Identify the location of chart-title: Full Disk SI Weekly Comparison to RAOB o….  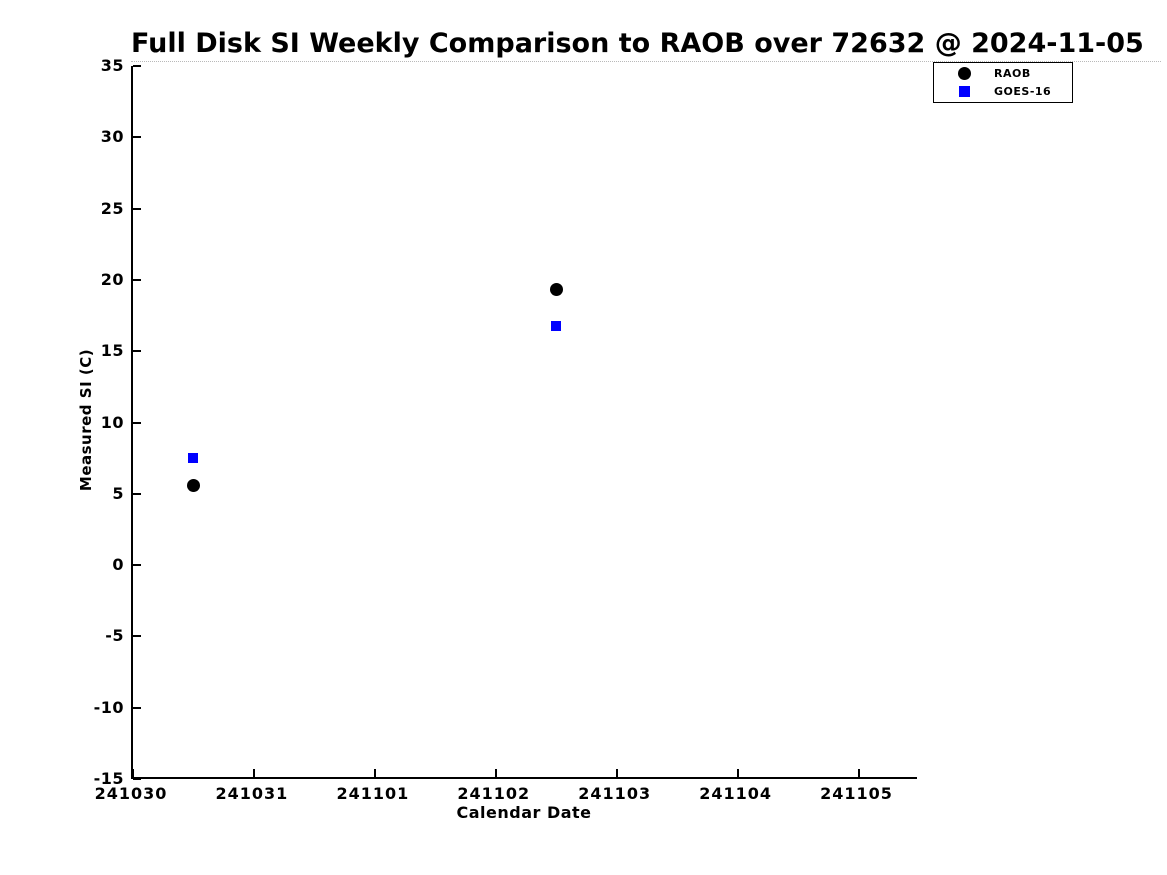
(637, 43).